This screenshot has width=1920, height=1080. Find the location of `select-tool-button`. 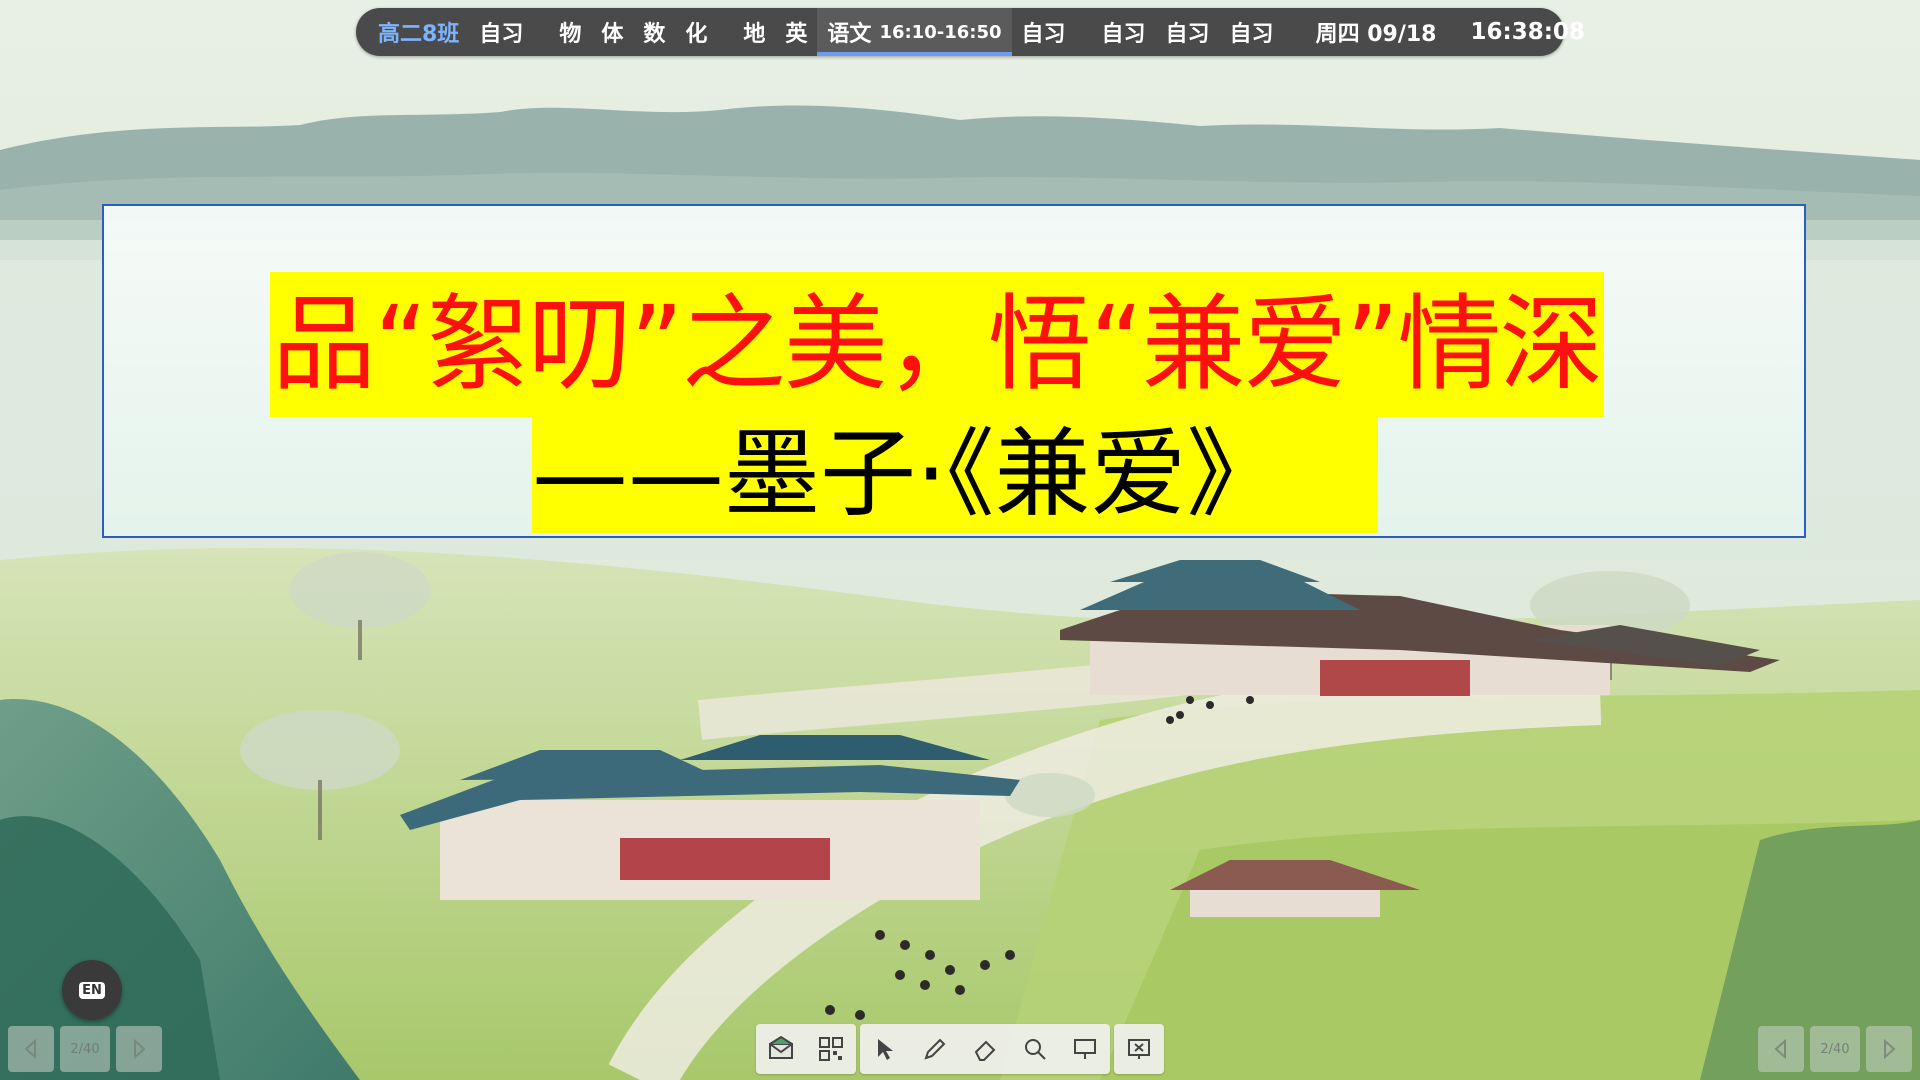

select-tool-button is located at coordinates (885, 1049).